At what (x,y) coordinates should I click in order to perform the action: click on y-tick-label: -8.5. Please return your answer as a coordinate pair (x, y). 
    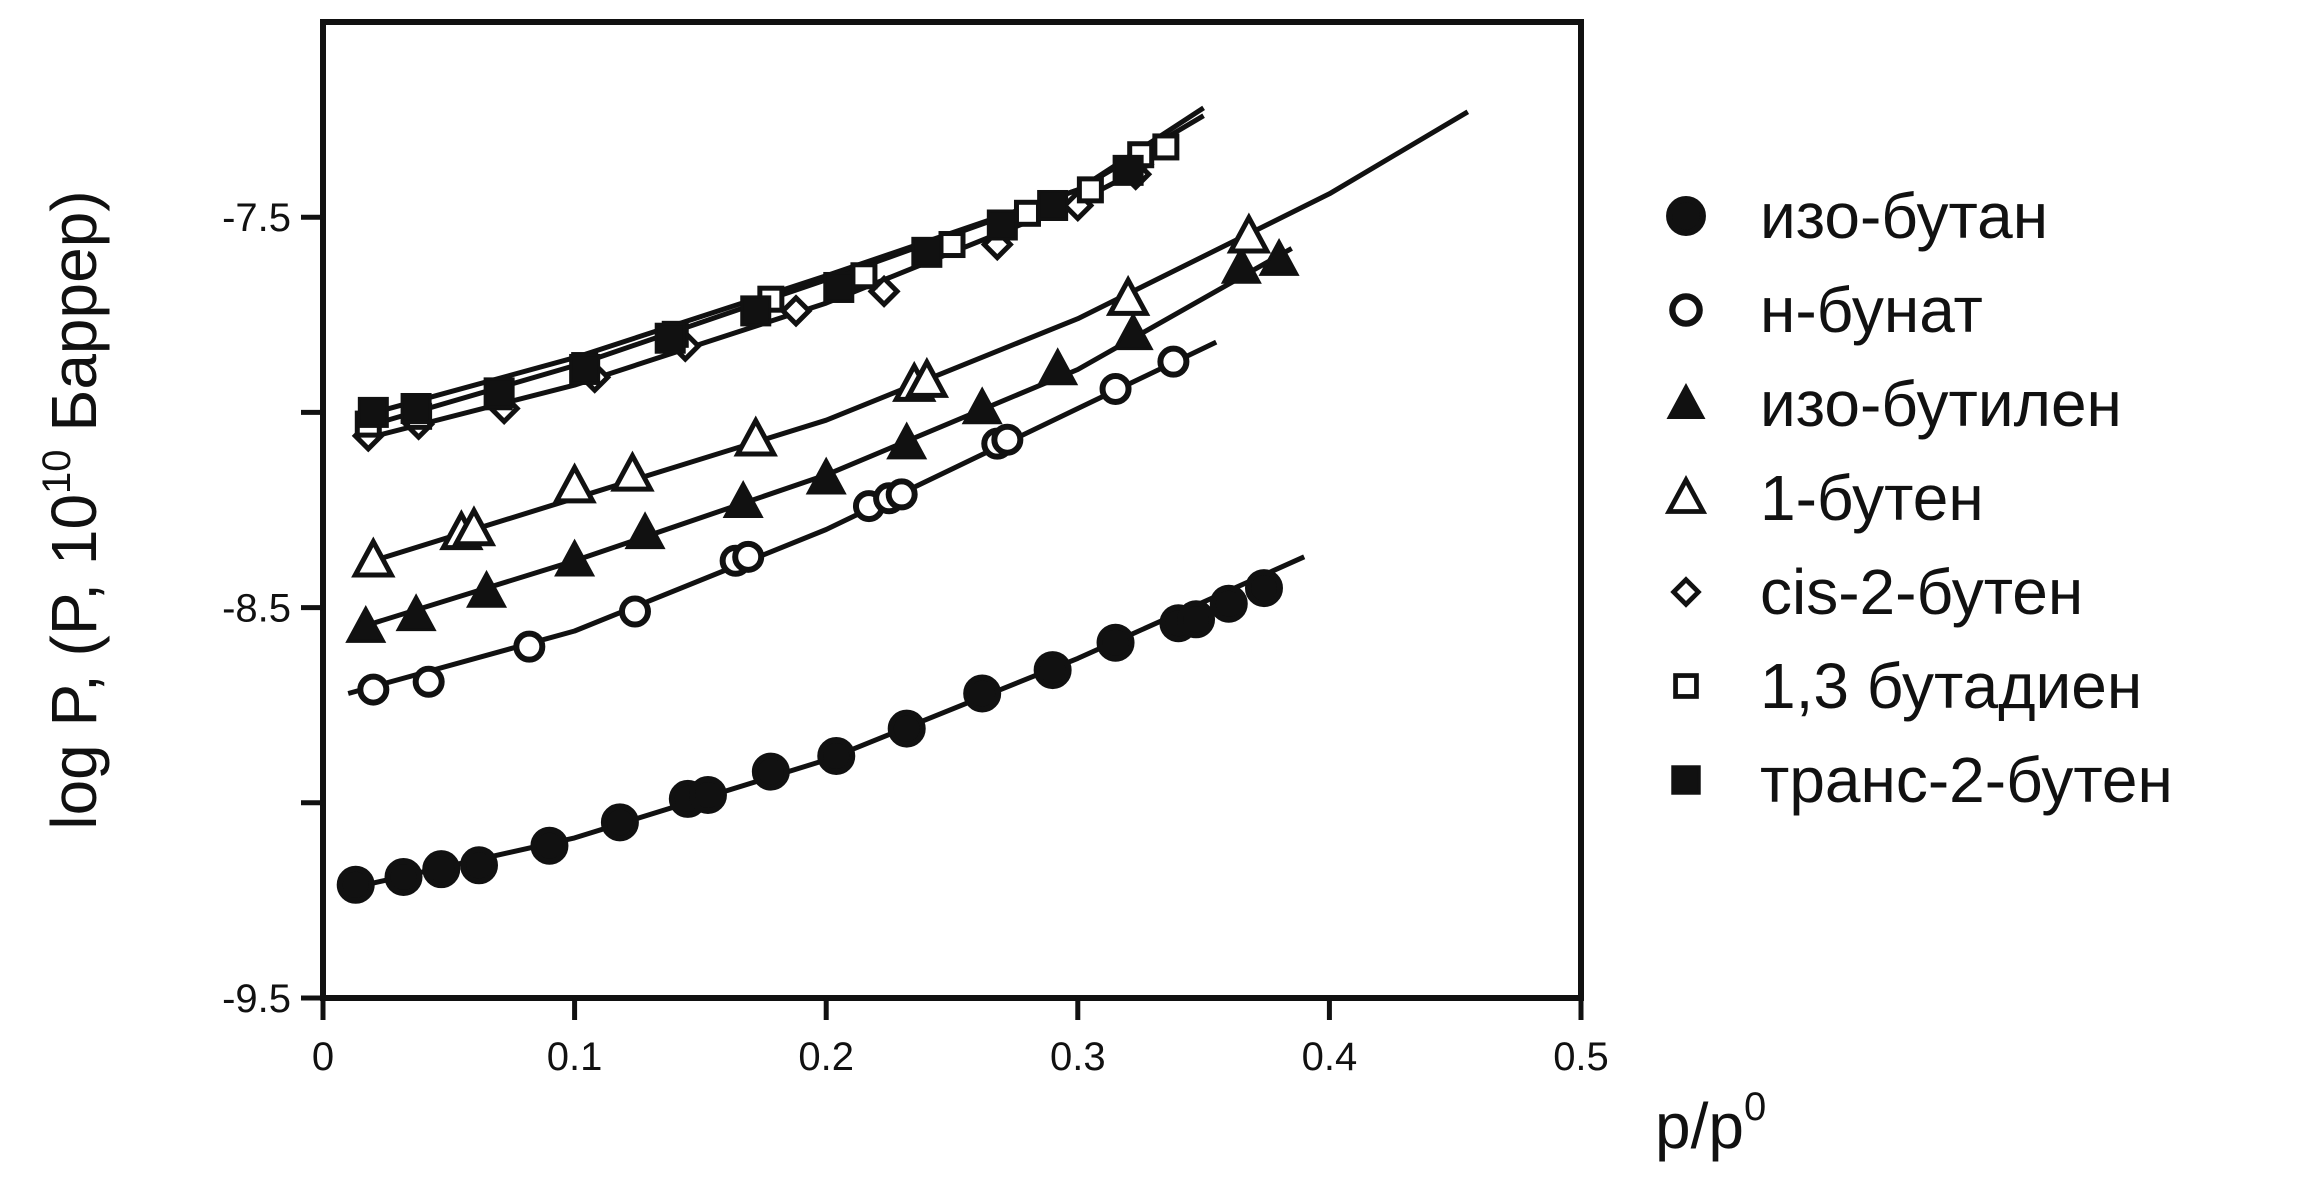
    Looking at the image, I should click on (256, 609).